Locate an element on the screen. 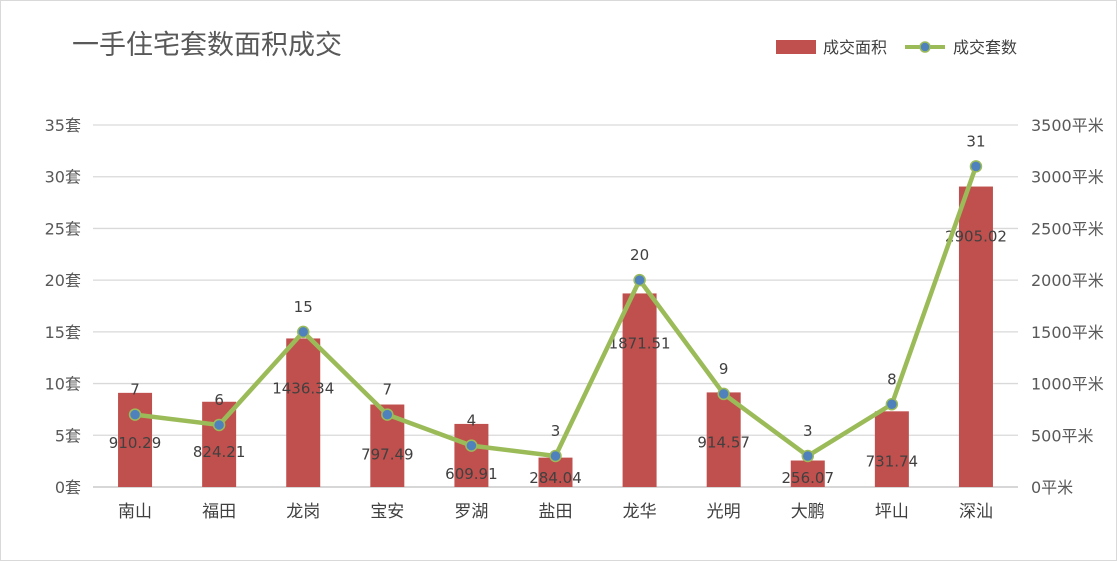 This screenshot has height=561, width=1117. y-left-tick-label: 20套 is located at coordinates (63, 280).